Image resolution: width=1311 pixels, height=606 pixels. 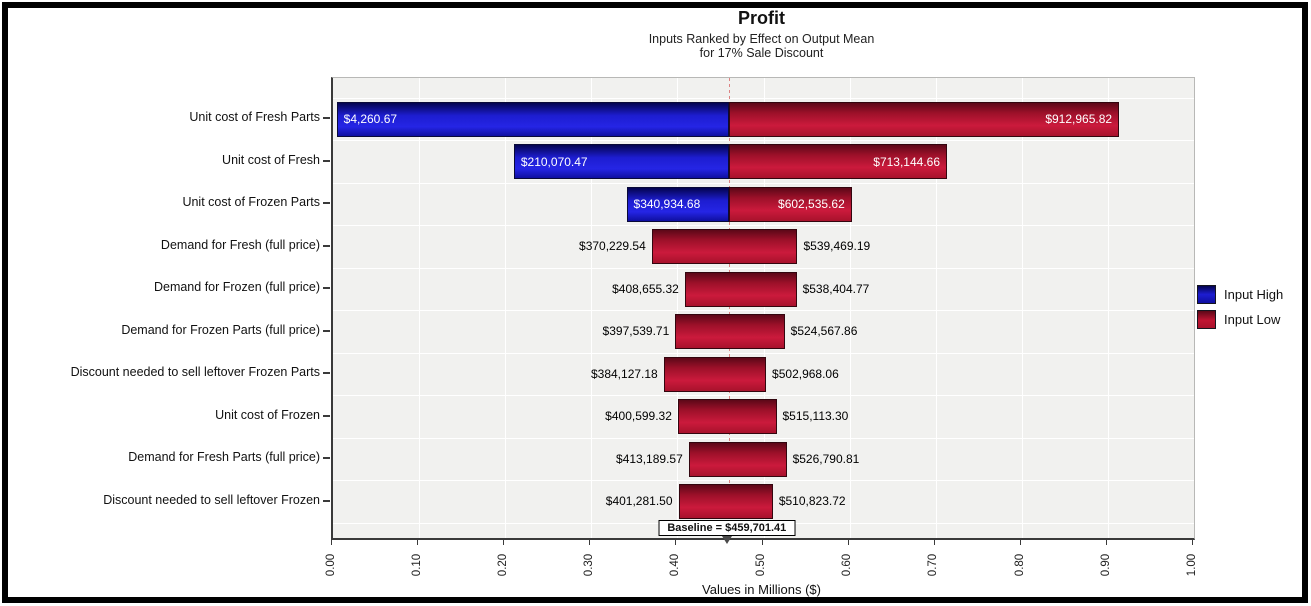 I want to click on bar-value-high-end: $602,535.62, so click(x=811, y=204).